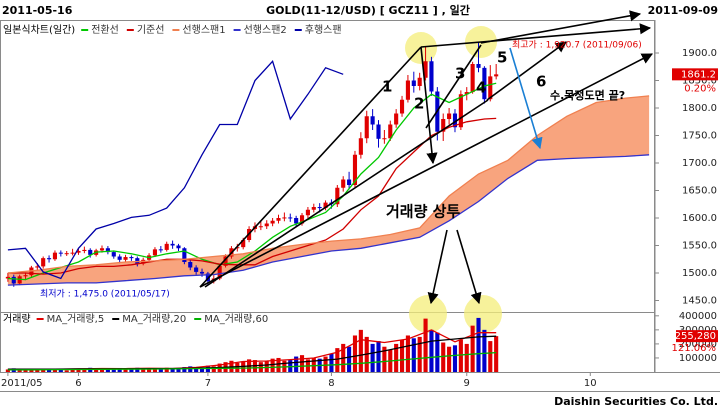  What do you see at coordinates (590, 383) in the screenshot?
I see `x-tick-label: 10` at bounding box center [590, 383].